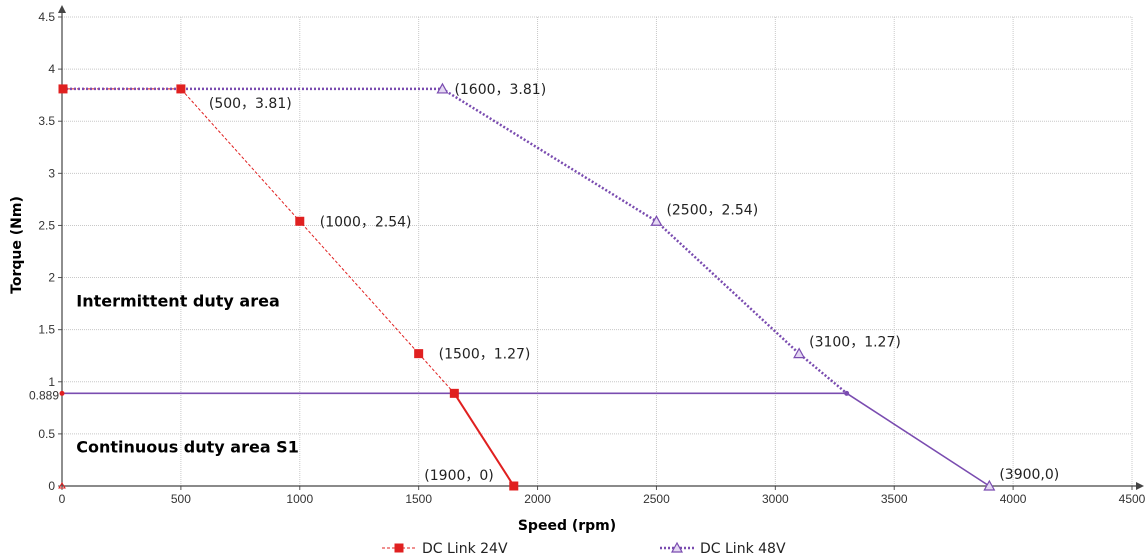 The height and width of the screenshot is (560, 1147). Describe the element at coordinates (399, 548) in the screenshot. I see `legend-marker-square` at that location.